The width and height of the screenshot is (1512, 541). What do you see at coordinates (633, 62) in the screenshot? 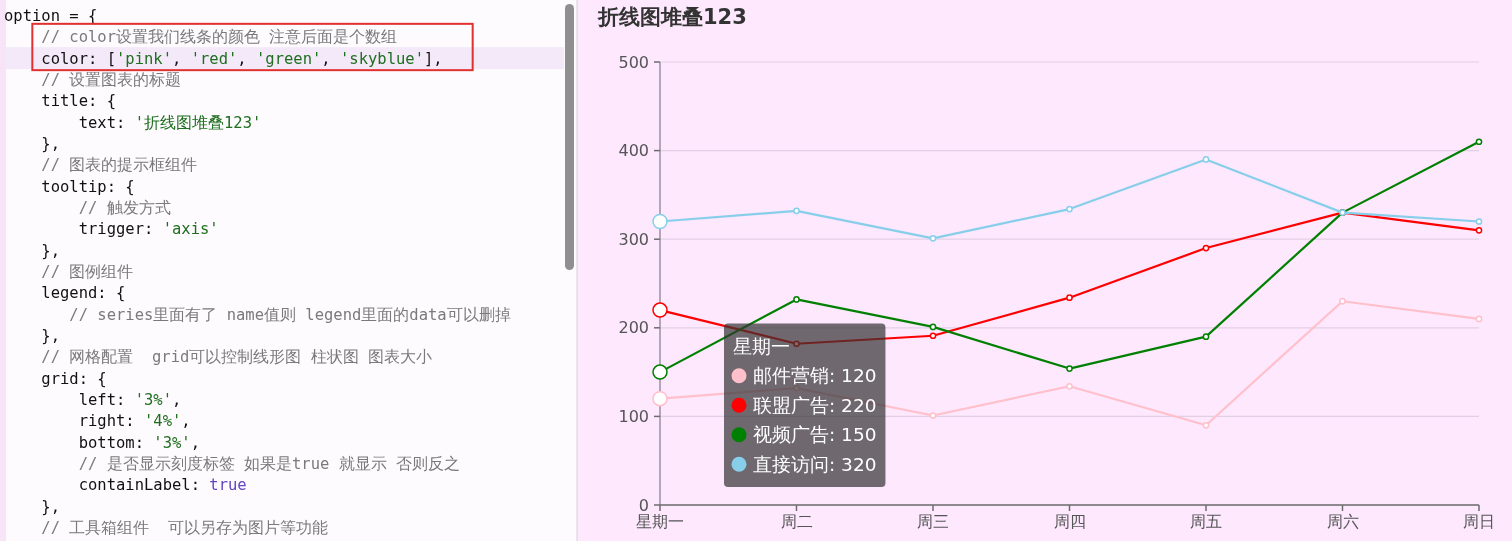
I see `y-tick-label: 500` at bounding box center [633, 62].